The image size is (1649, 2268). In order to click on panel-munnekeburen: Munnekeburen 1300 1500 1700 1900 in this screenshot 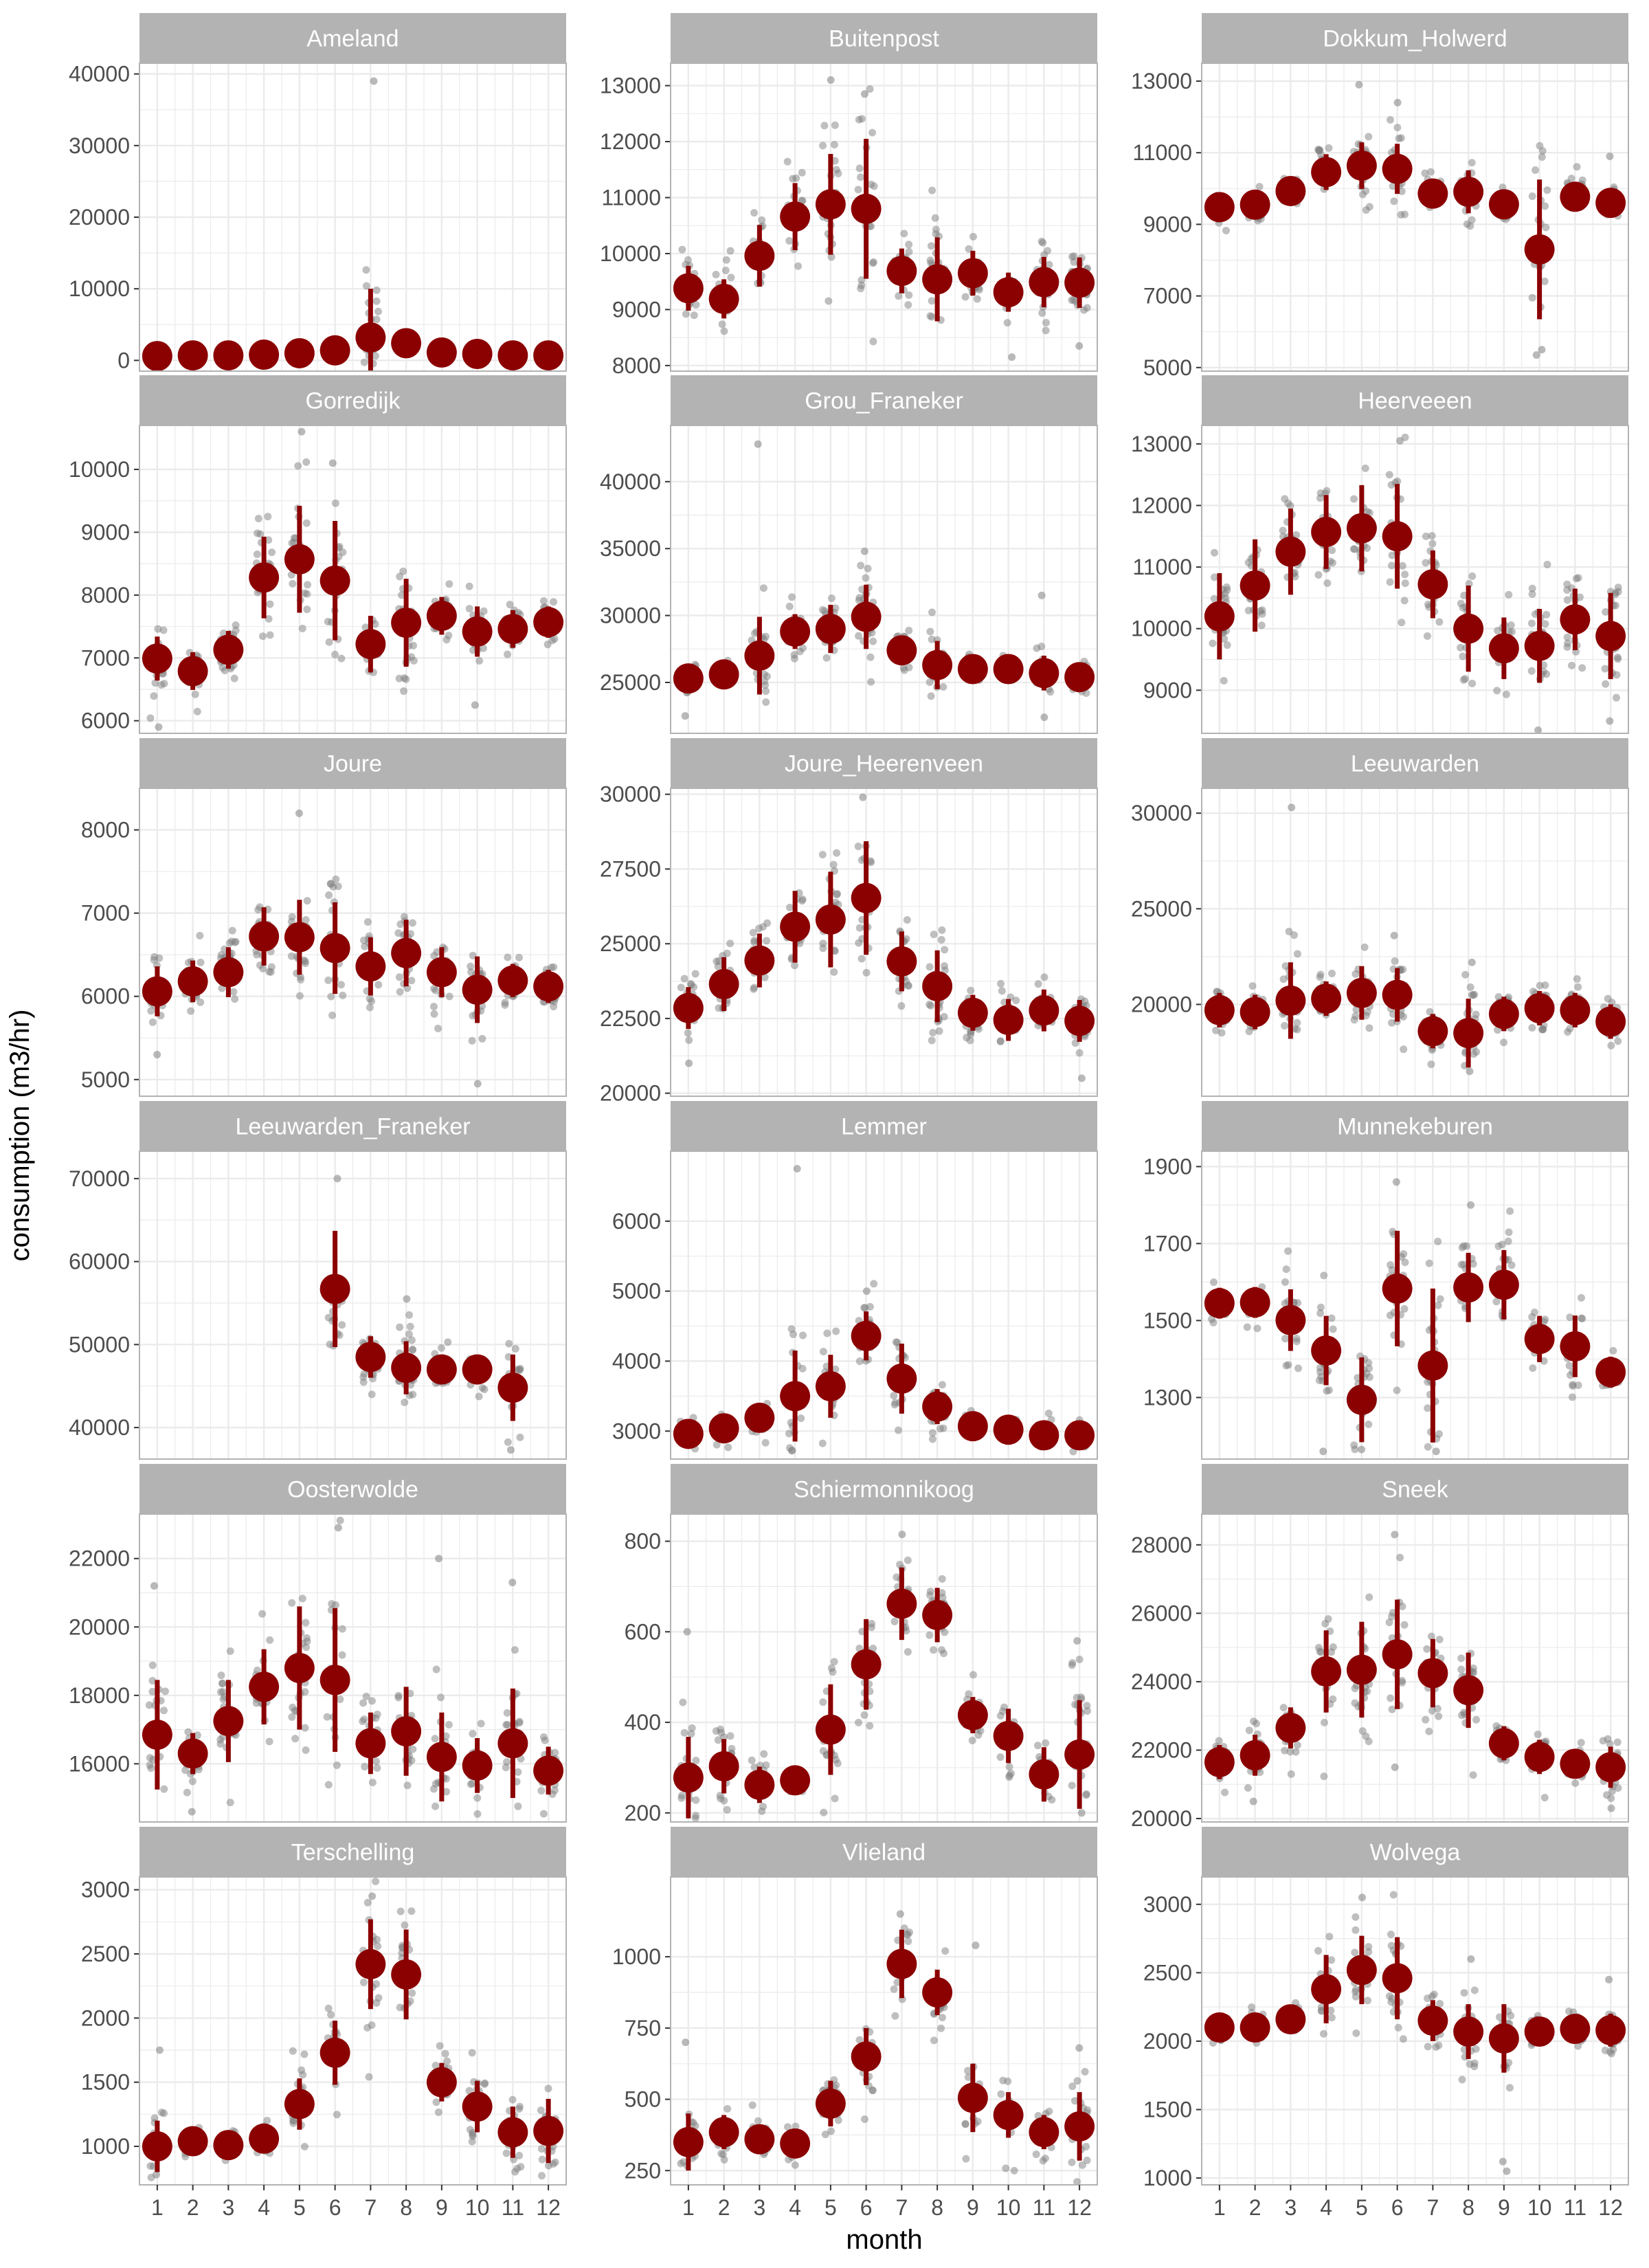, I will do `click(1386, 1280)`.